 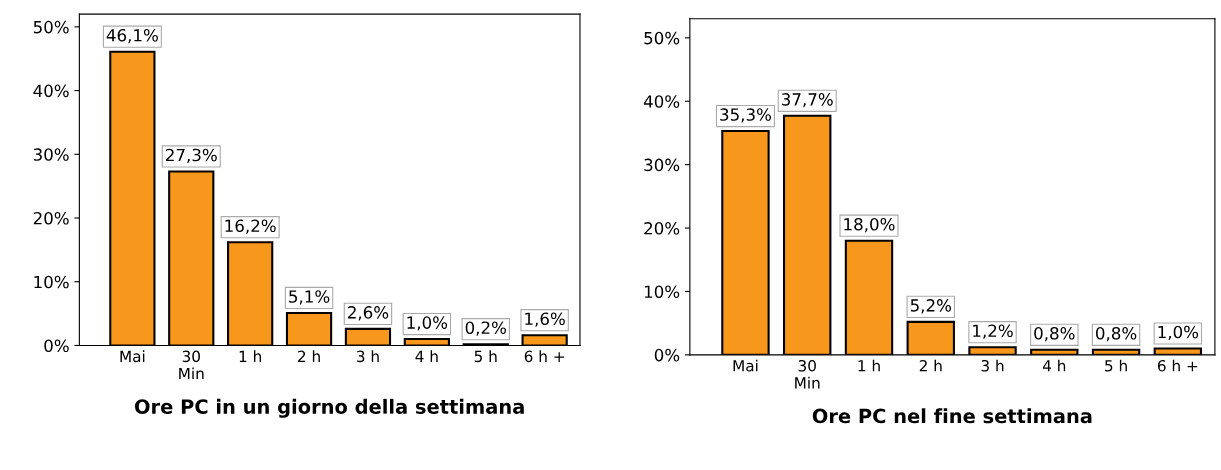 I want to click on data-label: 0,2%, so click(x=485, y=328).